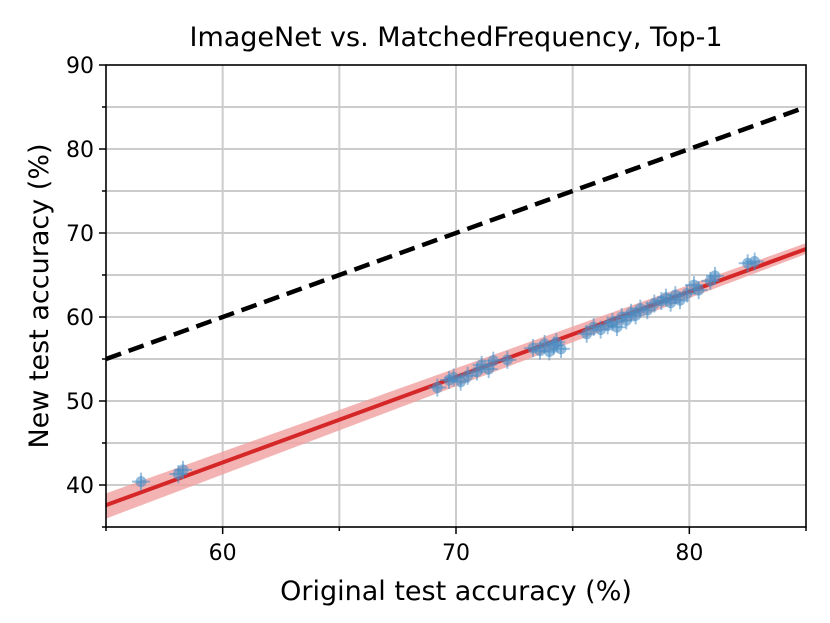  I want to click on x-tick-label: 60, so click(223, 553).